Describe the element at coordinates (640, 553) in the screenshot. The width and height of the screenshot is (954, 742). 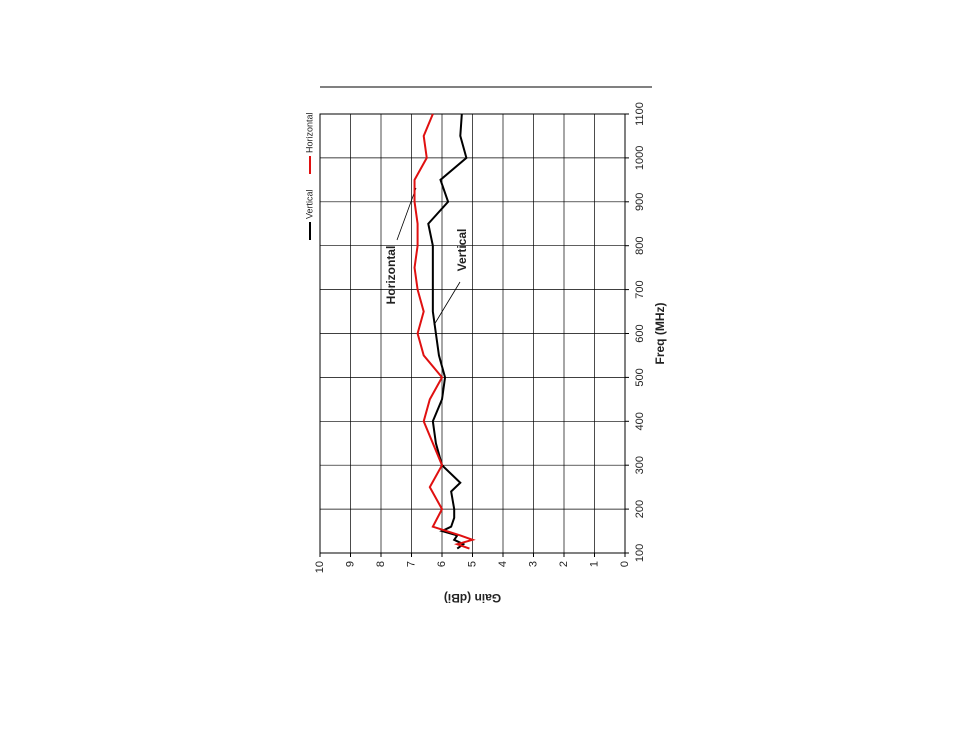
I see `x-tick-label: 100` at that location.